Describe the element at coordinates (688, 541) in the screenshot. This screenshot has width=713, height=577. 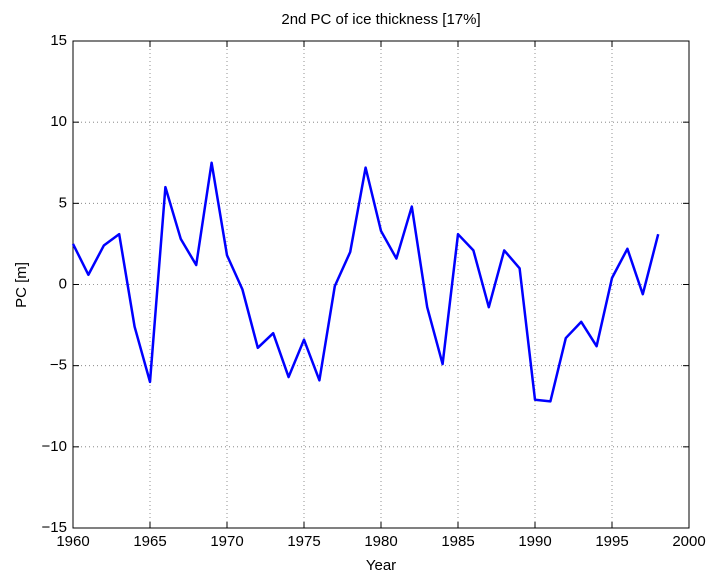
I see `x-tick-label: 2000` at that location.